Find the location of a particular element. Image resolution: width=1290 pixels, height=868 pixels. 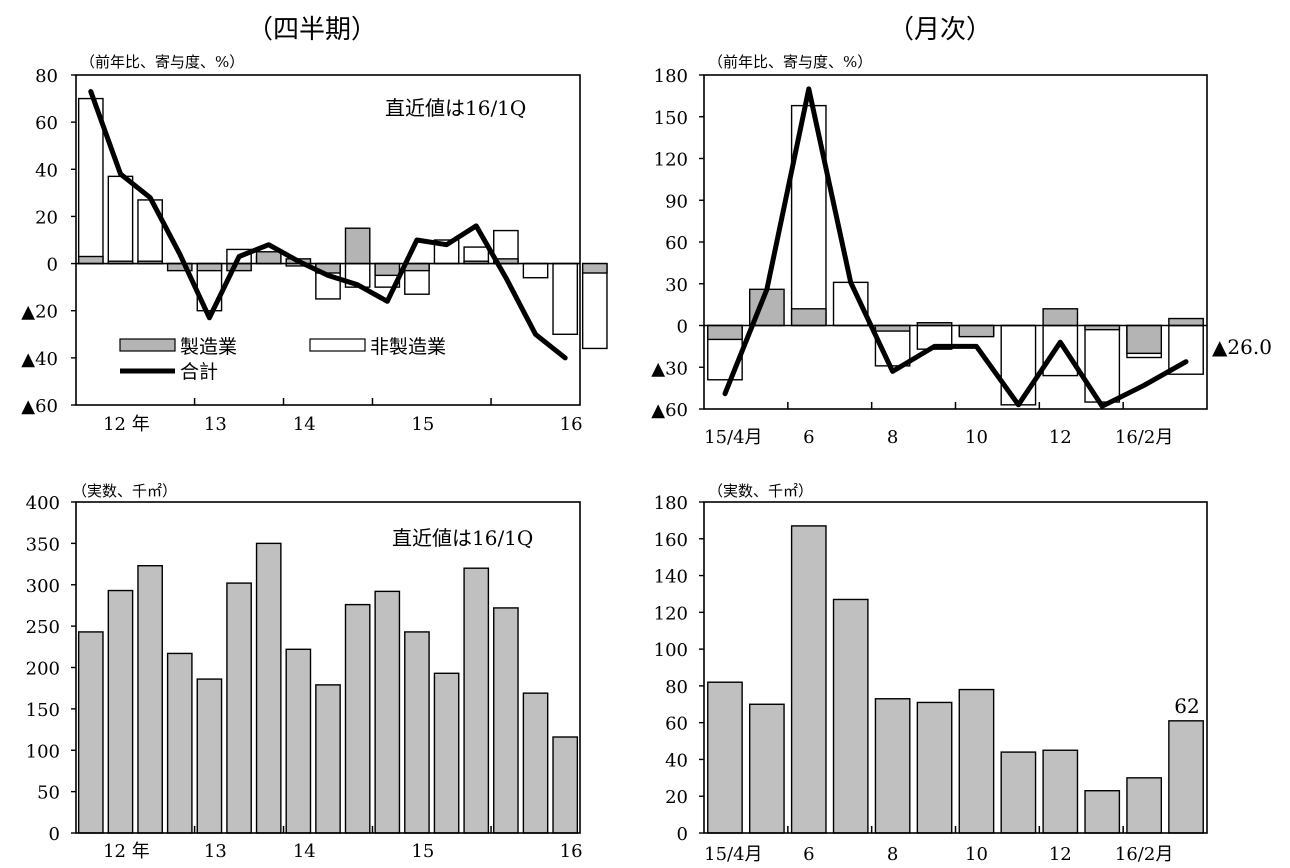

x-tick-label: 10 is located at coordinates (976, 854).